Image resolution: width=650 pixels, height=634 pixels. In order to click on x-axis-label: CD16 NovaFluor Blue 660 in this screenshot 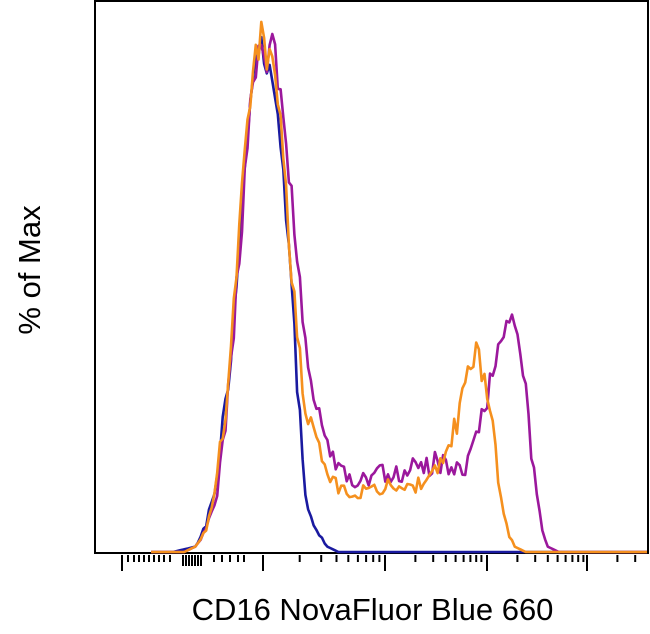, I will do `click(372, 609)`.